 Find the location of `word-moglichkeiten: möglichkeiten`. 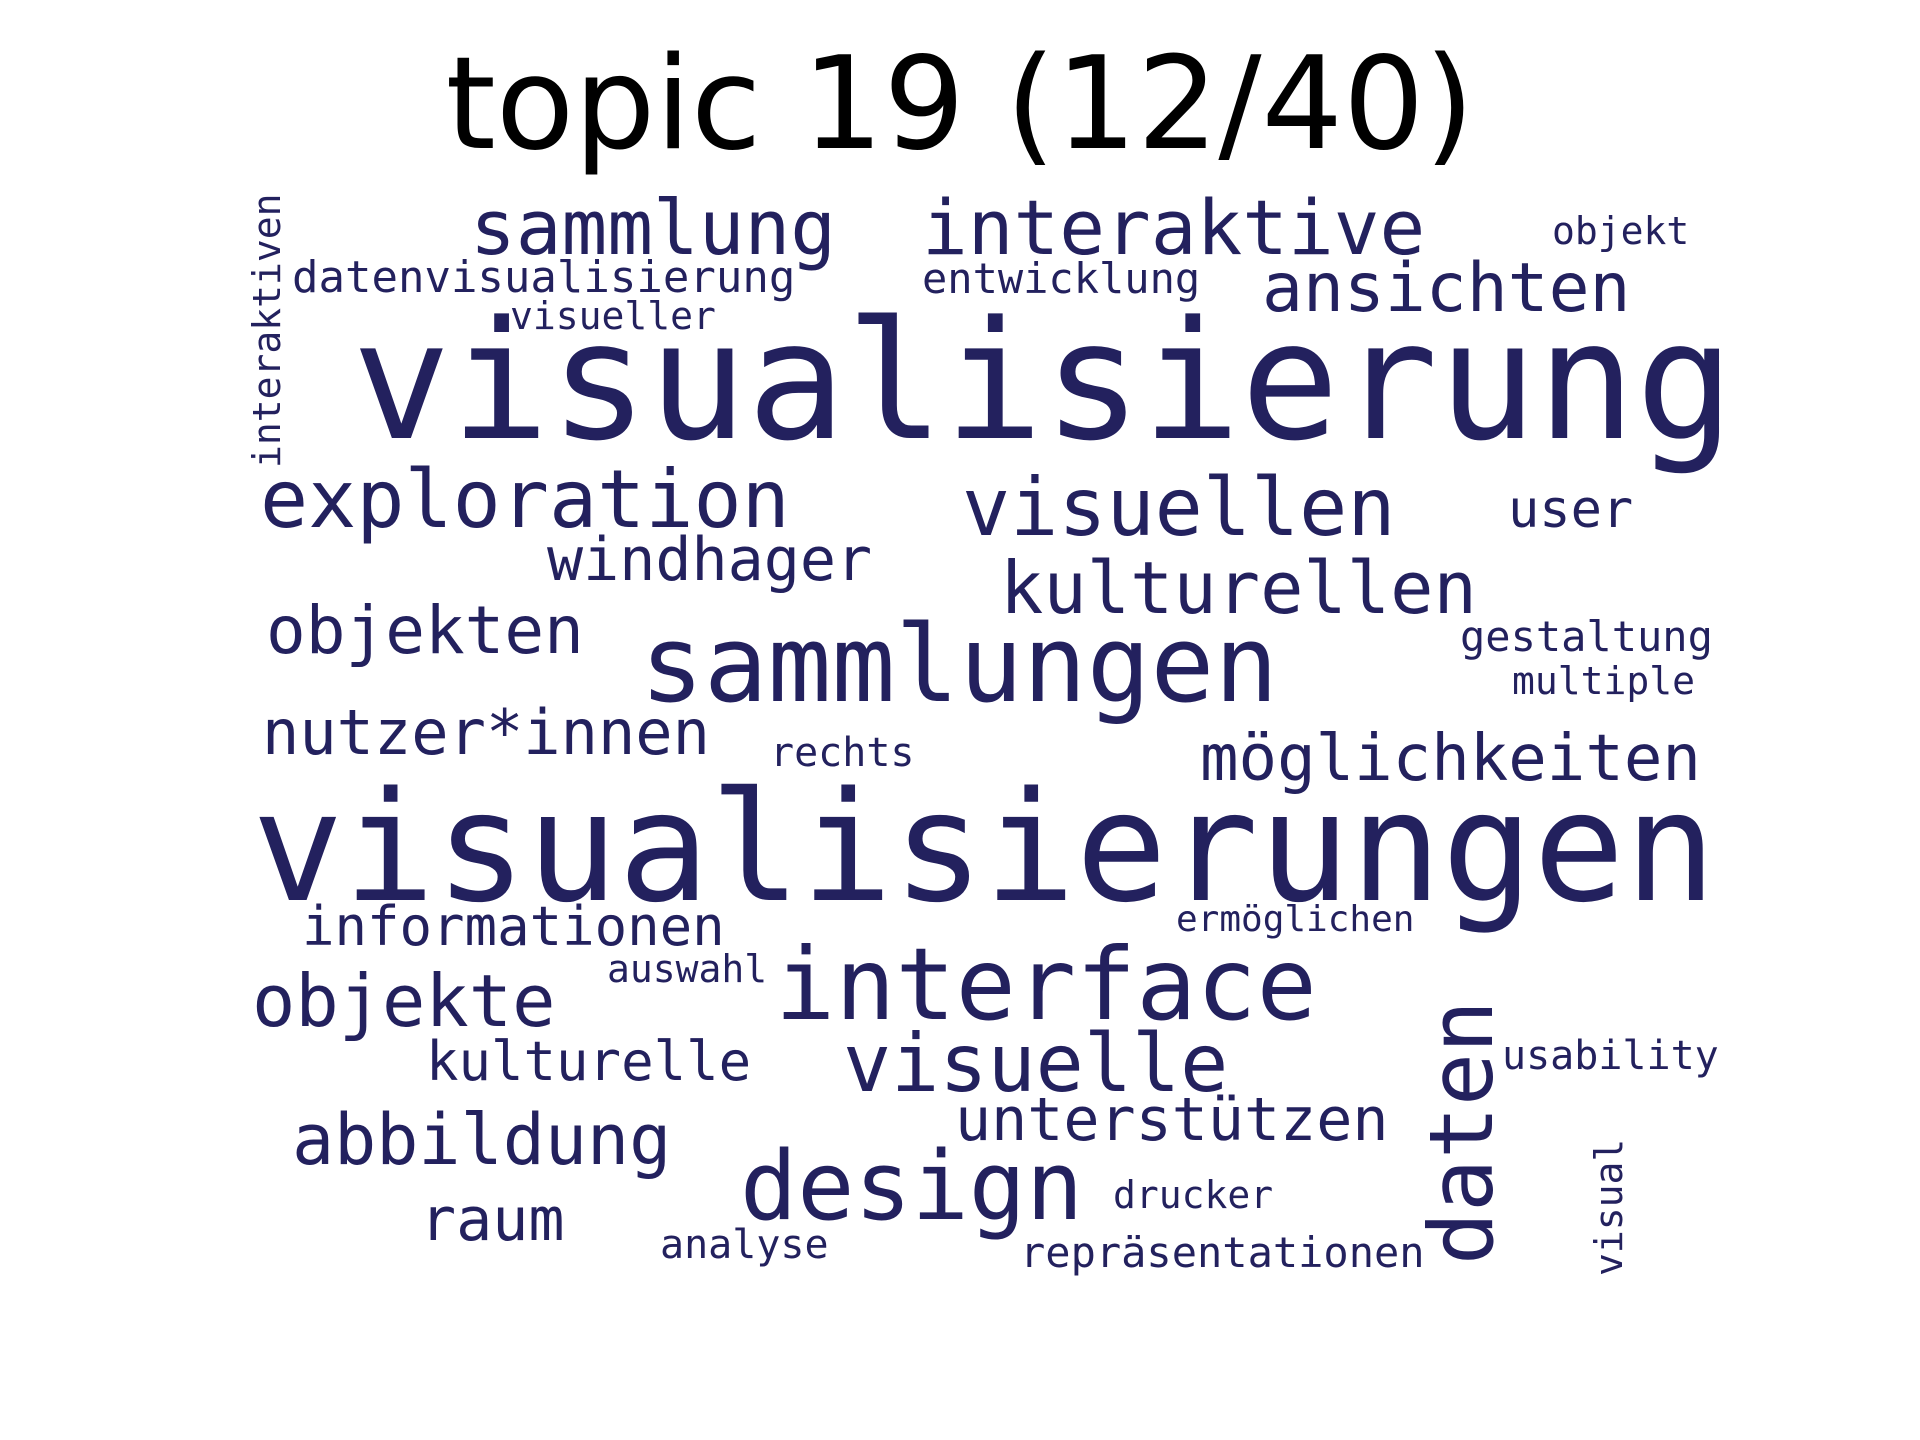

word-moglichkeiten: möglichkeiten is located at coordinates (1450, 759).